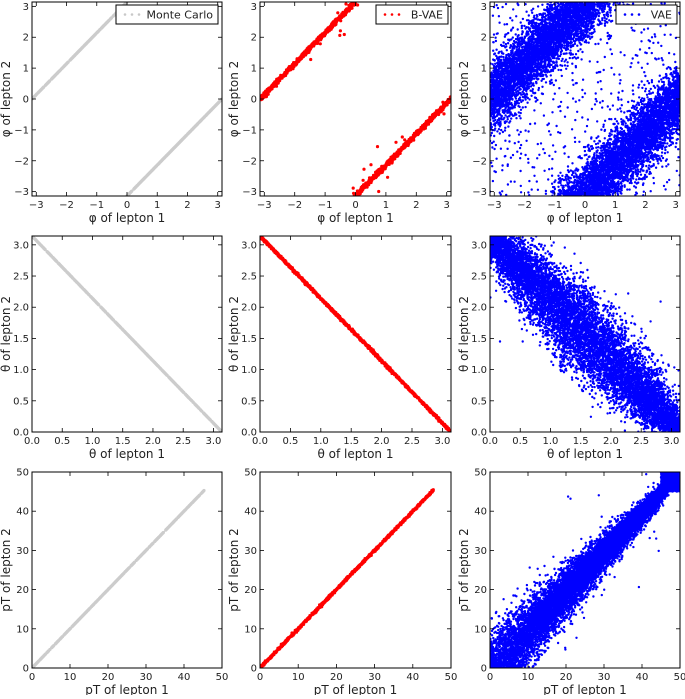 The width and height of the screenshot is (685, 699). Describe the element at coordinates (551, 441) in the screenshot. I see `x-tick-label: 1.0` at that location.